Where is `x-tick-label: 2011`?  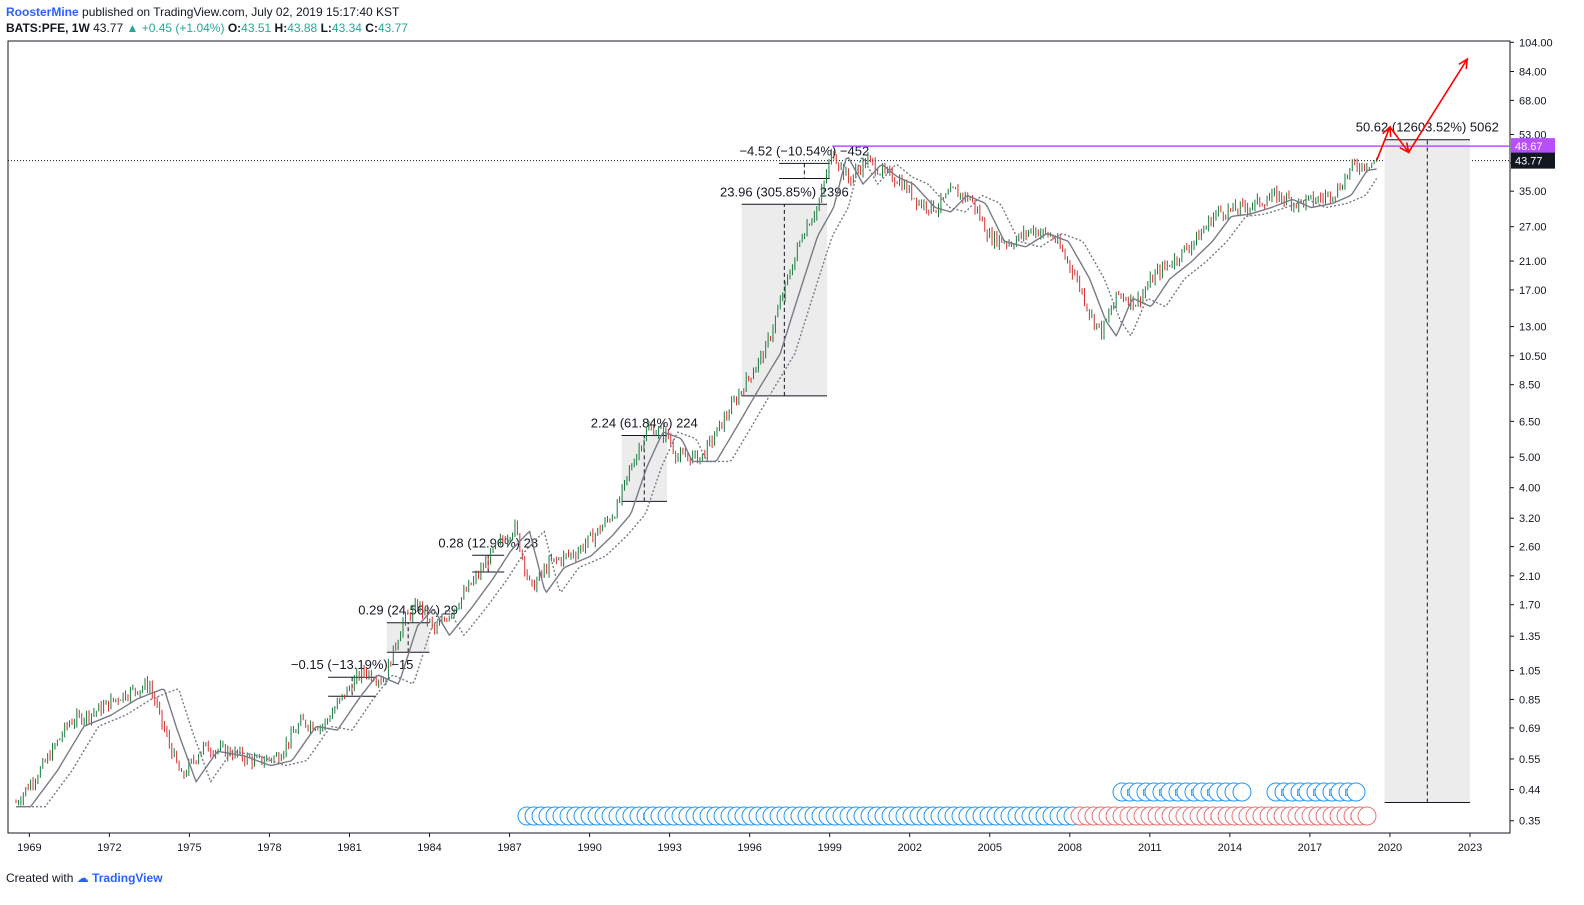
x-tick-label: 2011 is located at coordinates (1150, 848).